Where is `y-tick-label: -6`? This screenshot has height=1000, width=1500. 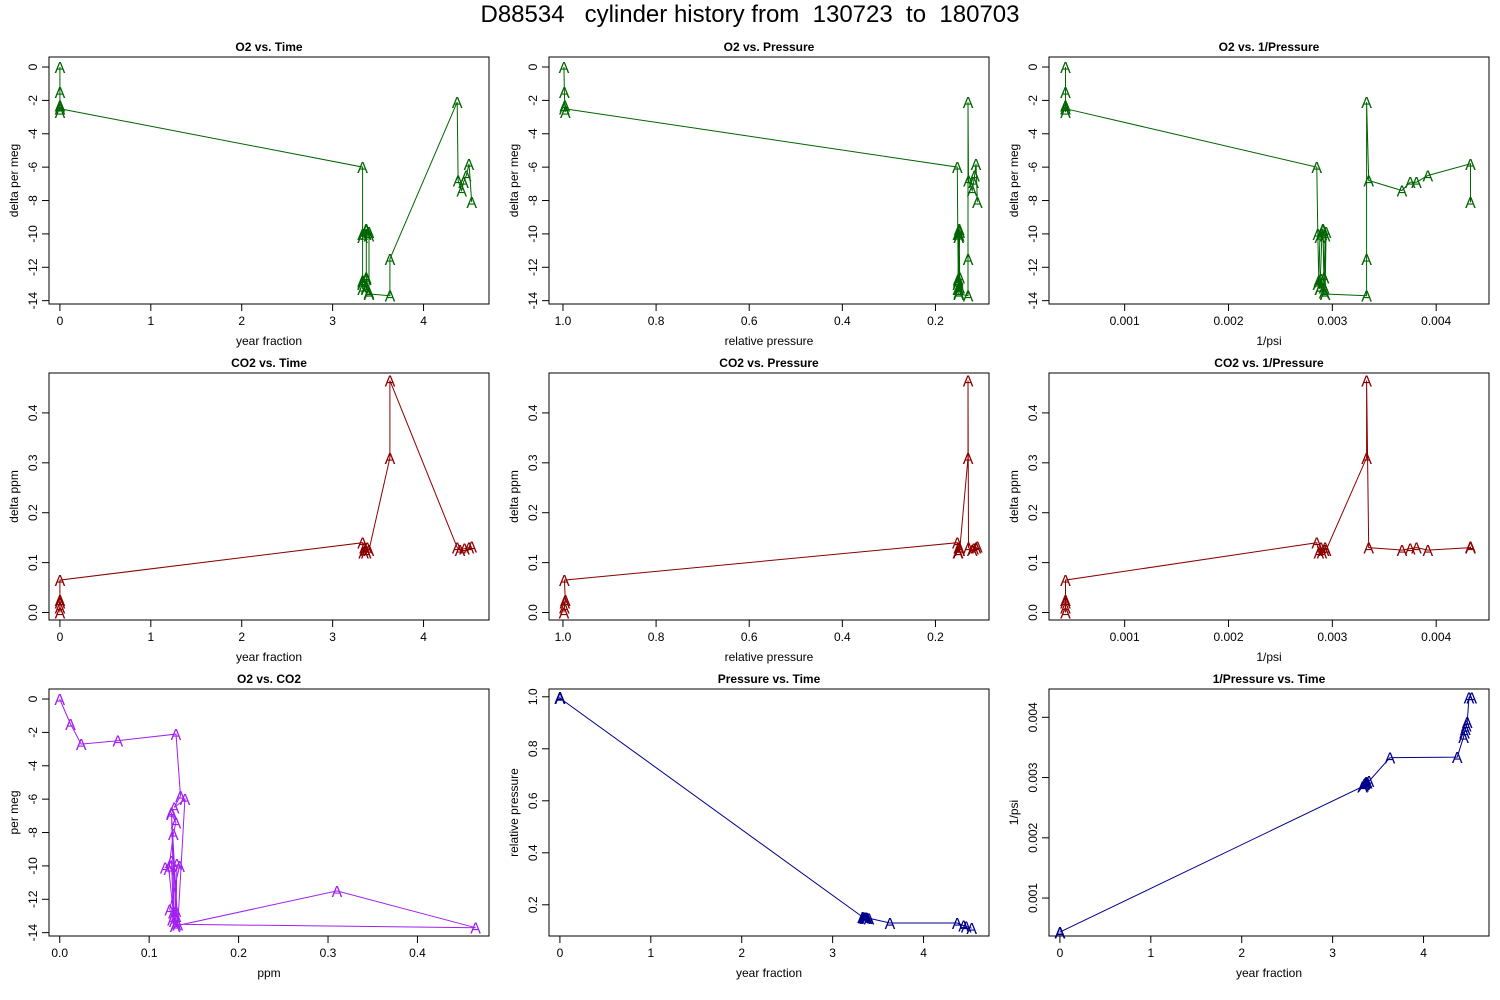
y-tick-label: -6 is located at coordinates (533, 166).